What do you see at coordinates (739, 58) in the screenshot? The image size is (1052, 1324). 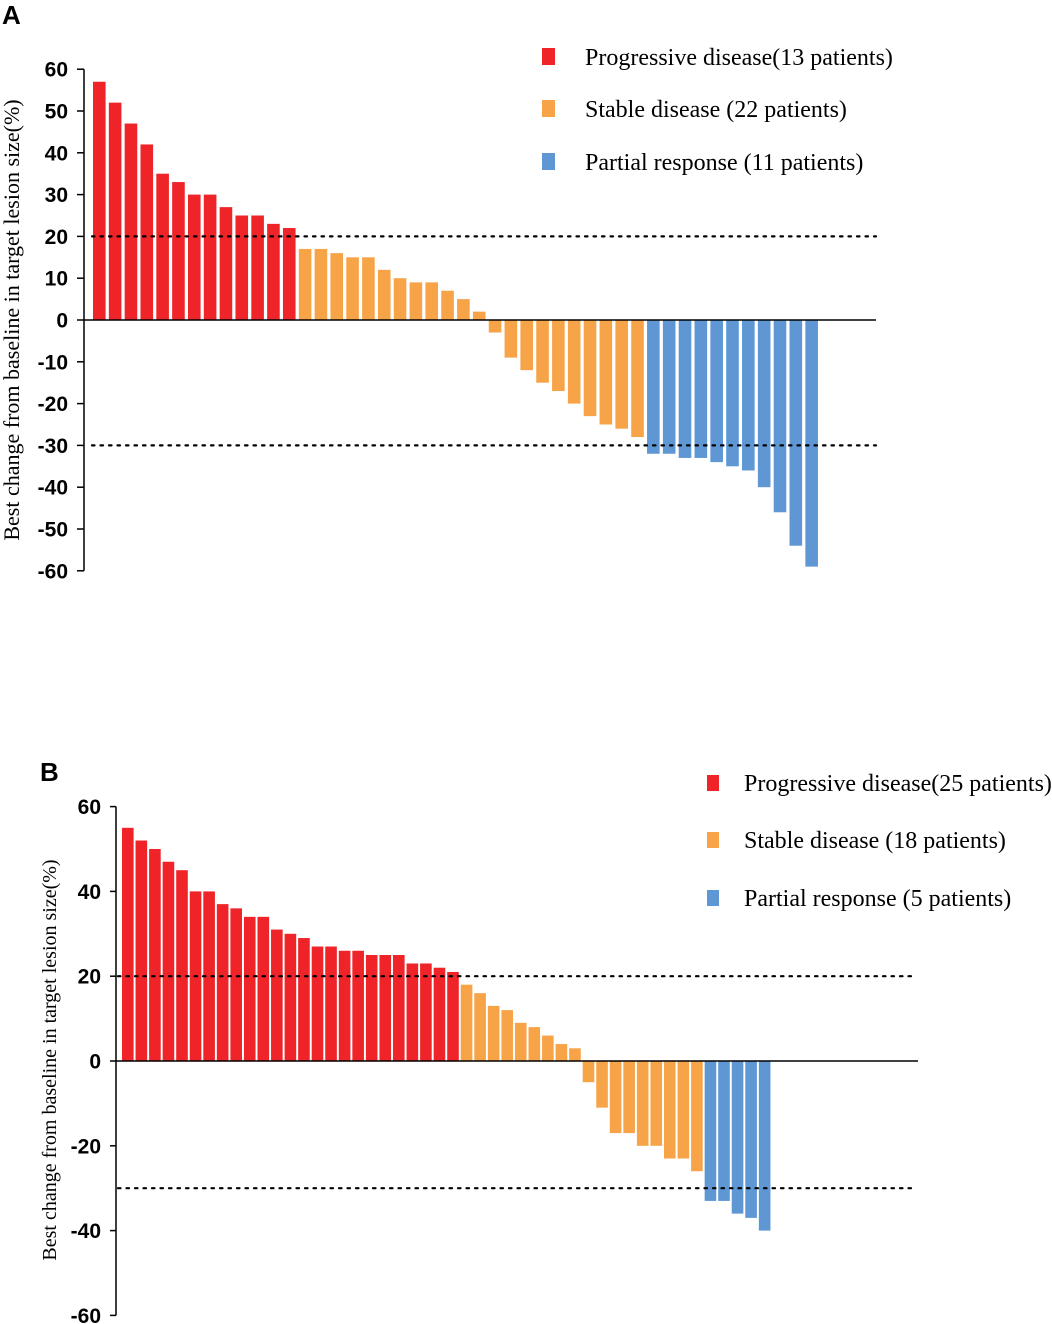 I see `legend-label-progressive: Progressive disease(13 patients)` at bounding box center [739, 58].